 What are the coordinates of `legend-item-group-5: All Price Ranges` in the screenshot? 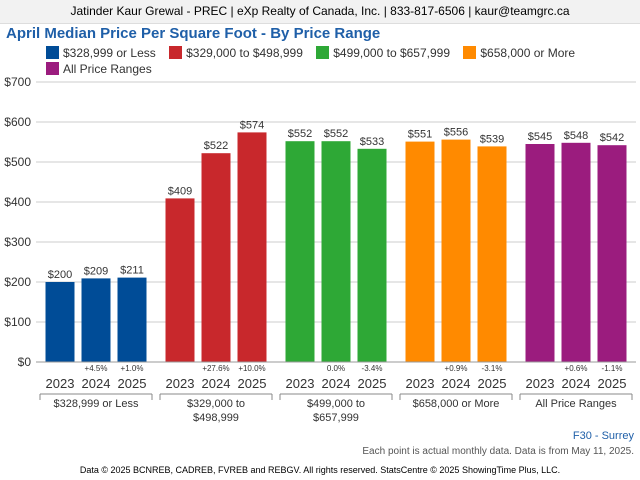 It's located at (99, 69).